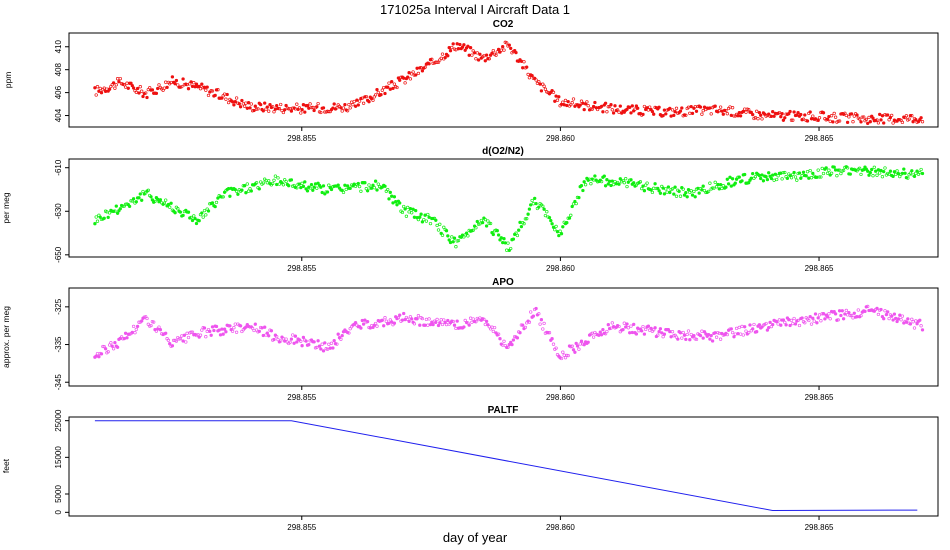  I want to click on o2n2-ytick-label: -610, so click(58, 167).